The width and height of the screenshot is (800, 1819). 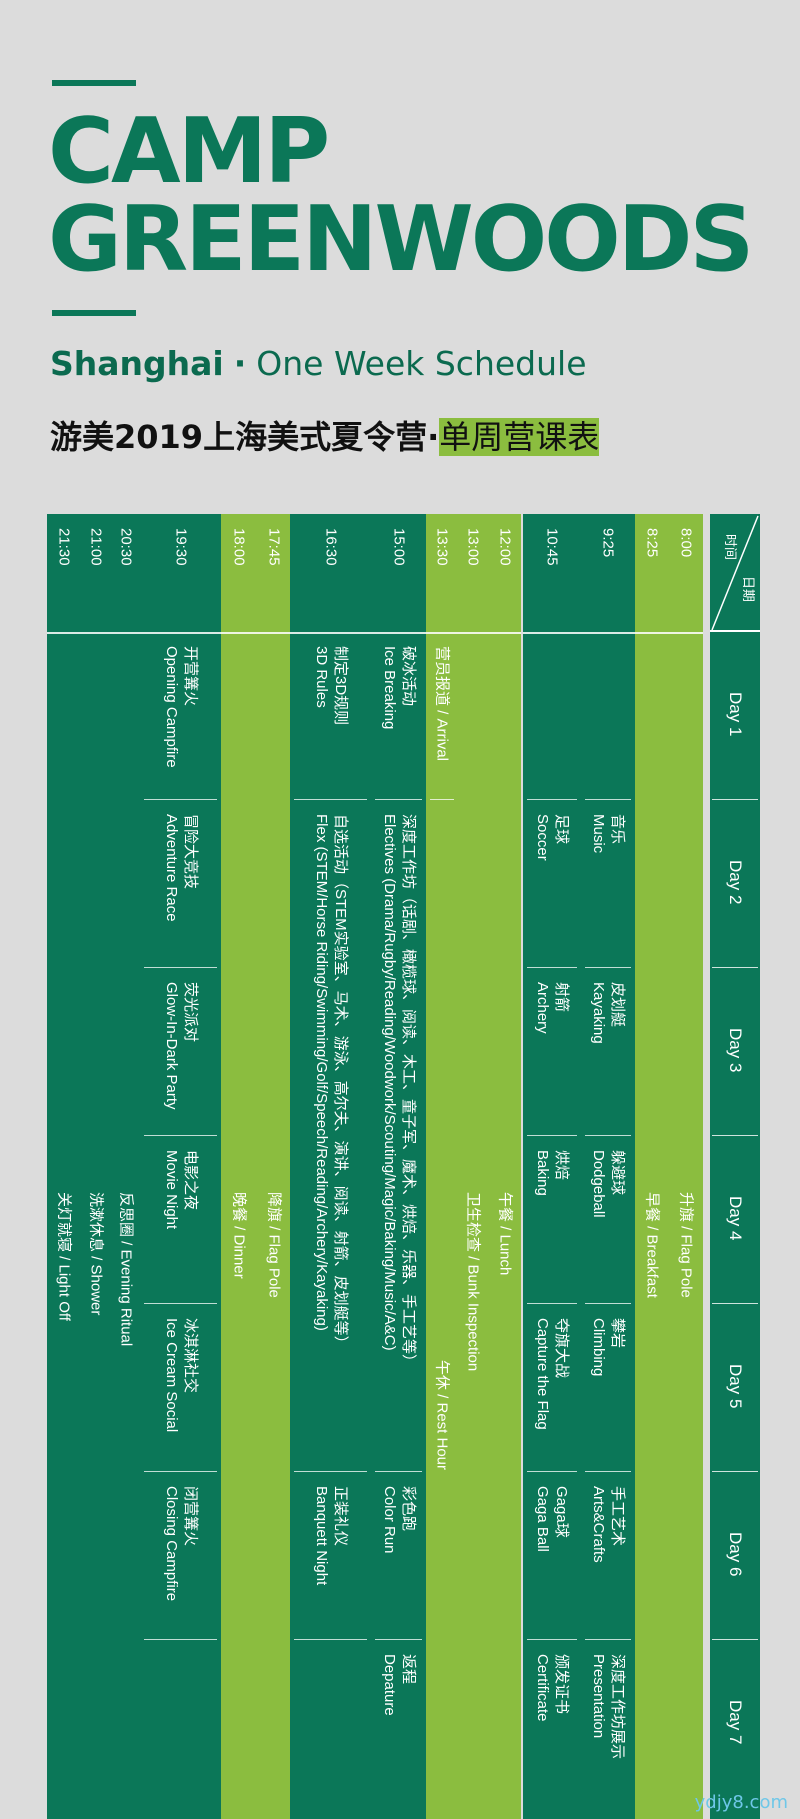 What do you see at coordinates (617, 1333) in the screenshot?
I see `cell-text-cn: 攀岩` at bounding box center [617, 1333].